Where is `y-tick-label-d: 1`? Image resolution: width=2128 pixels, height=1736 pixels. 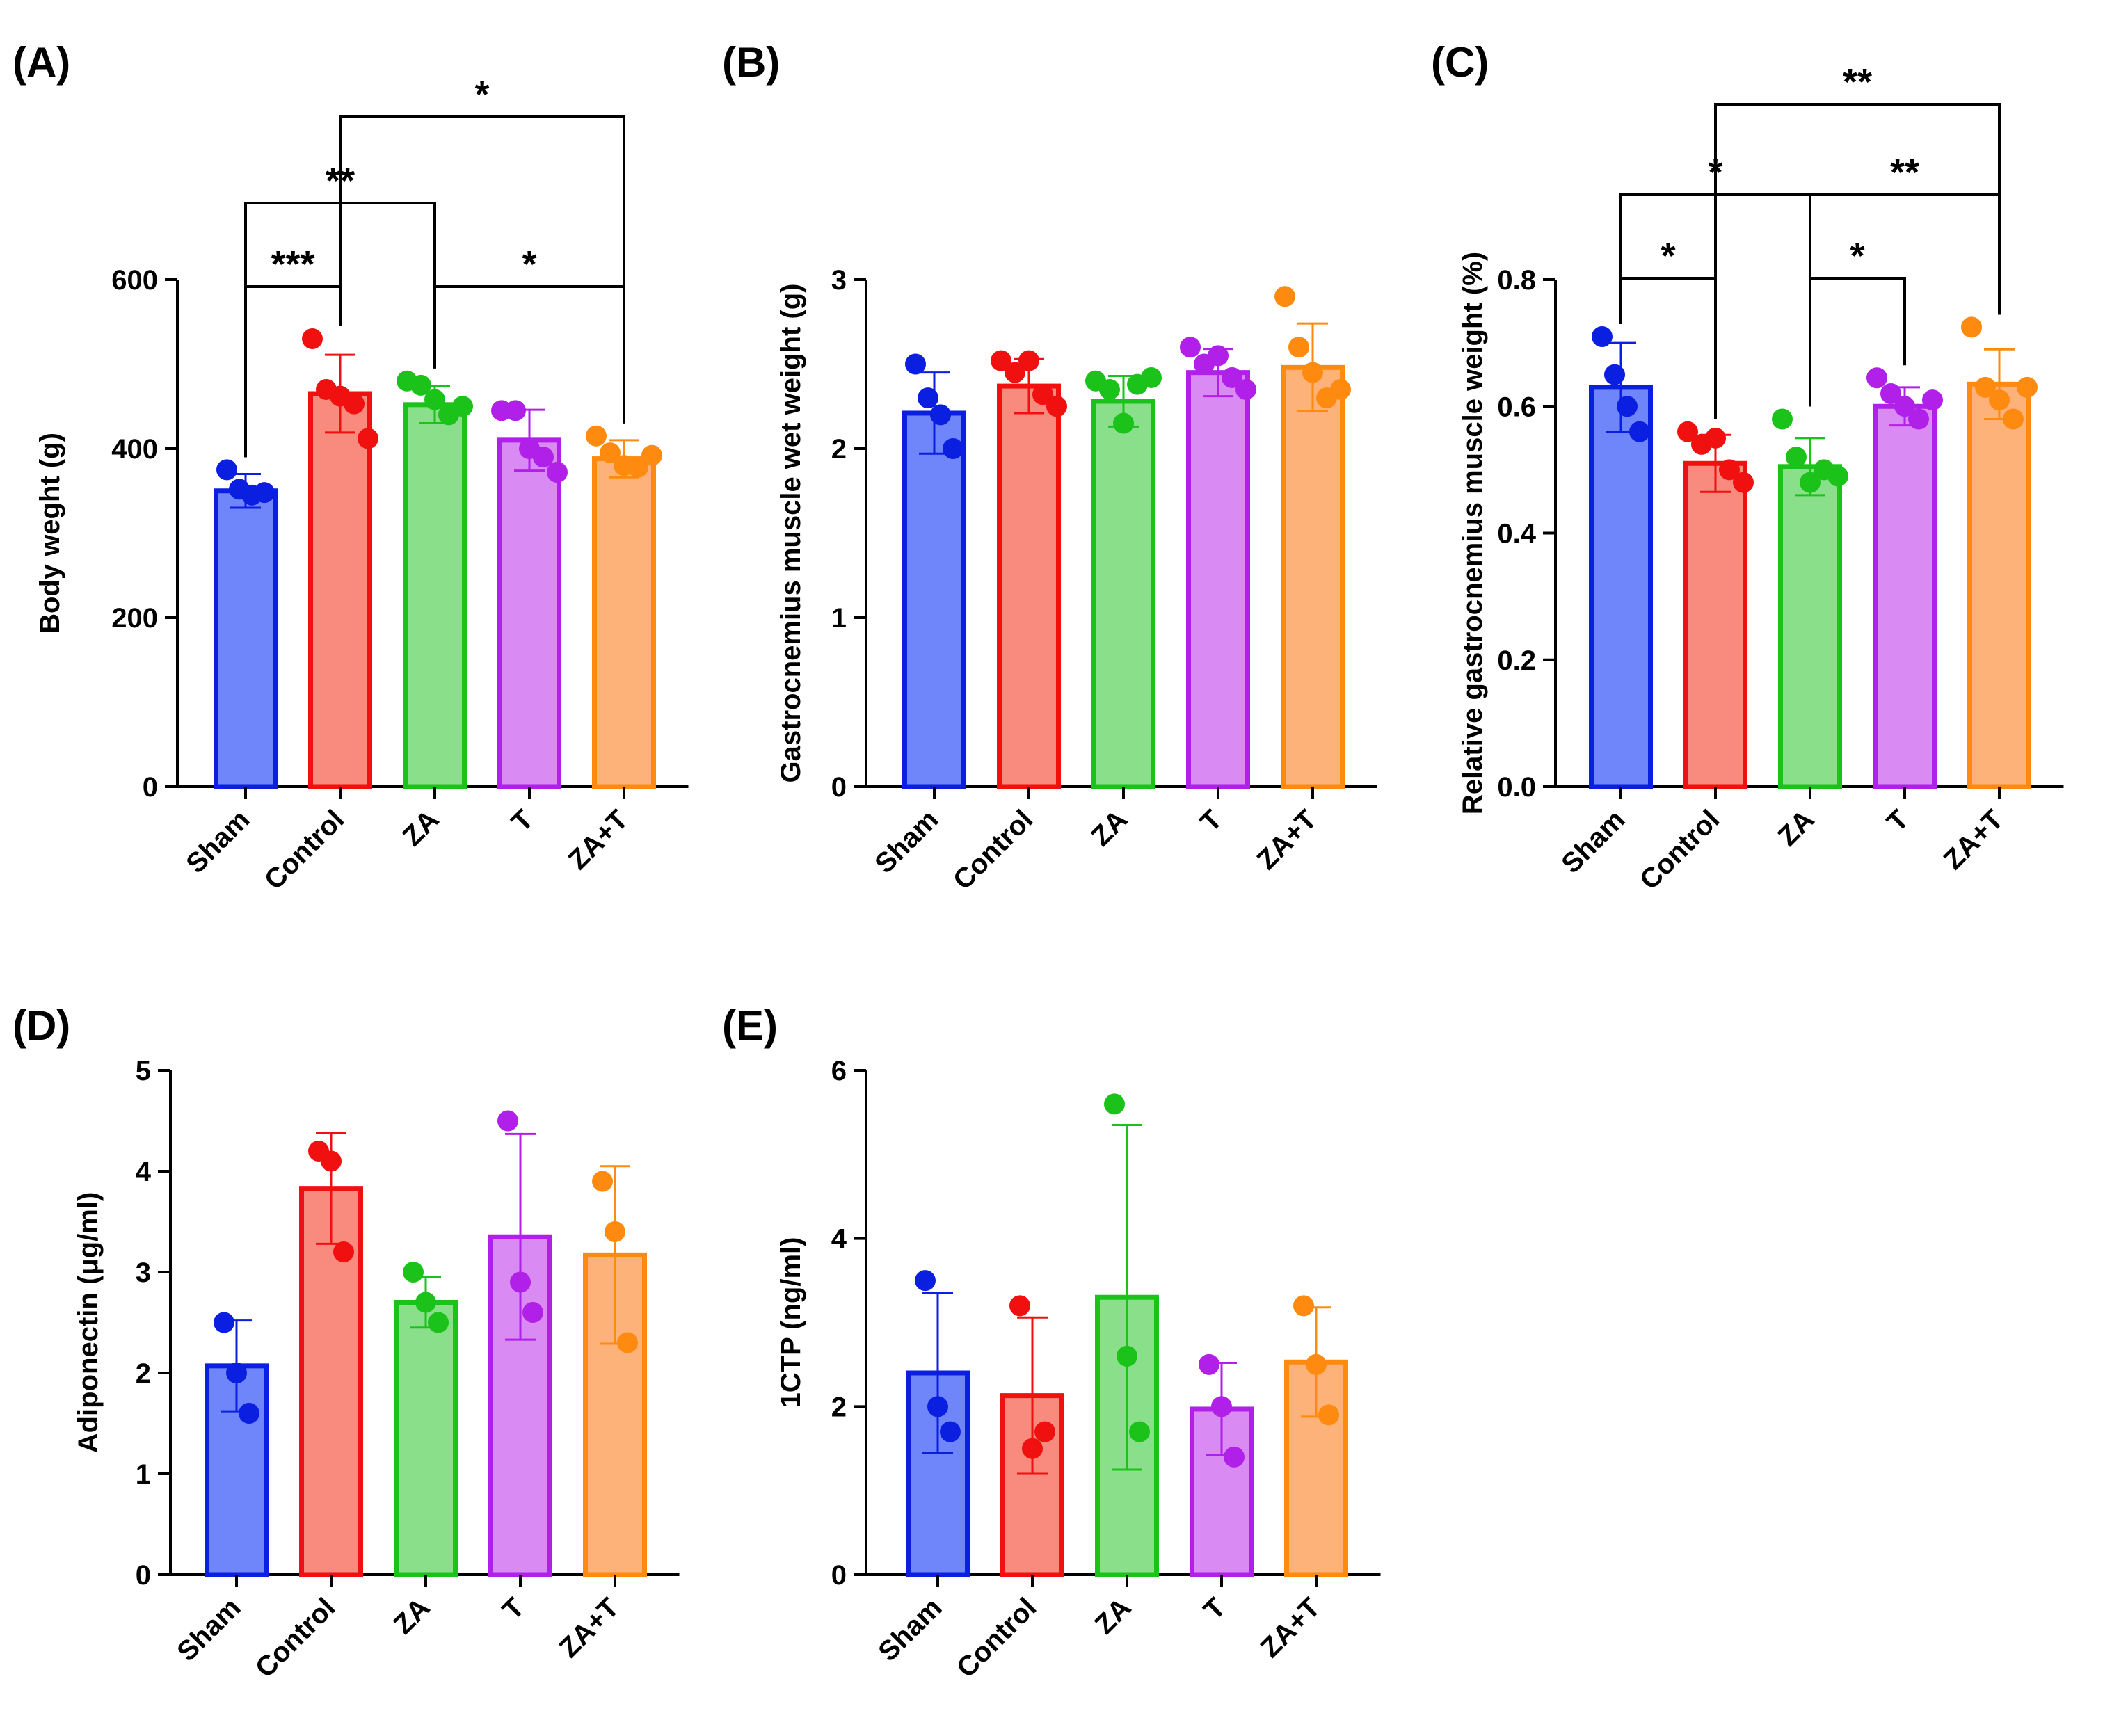
y-tick-label-d: 1 is located at coordinates (143, 1474).